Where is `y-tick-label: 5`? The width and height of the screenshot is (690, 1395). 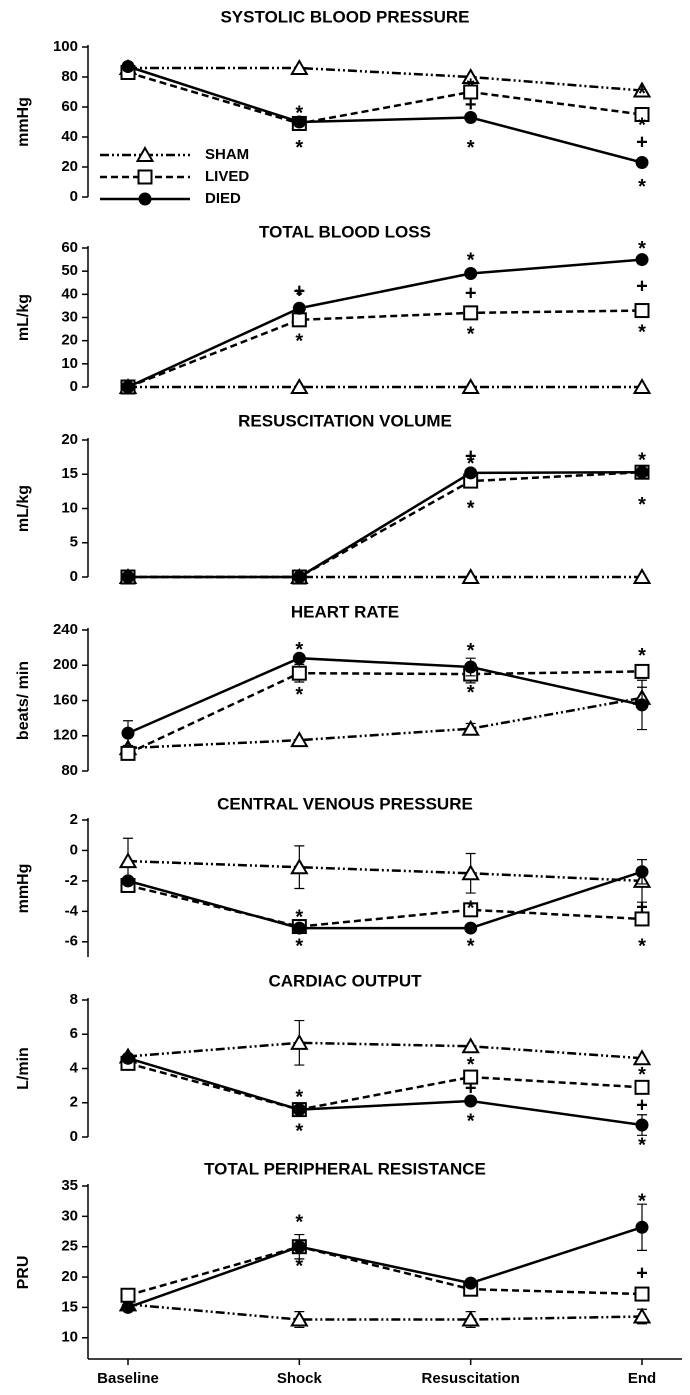
y-tick-label: 5 is located at coordinates (74, 542).